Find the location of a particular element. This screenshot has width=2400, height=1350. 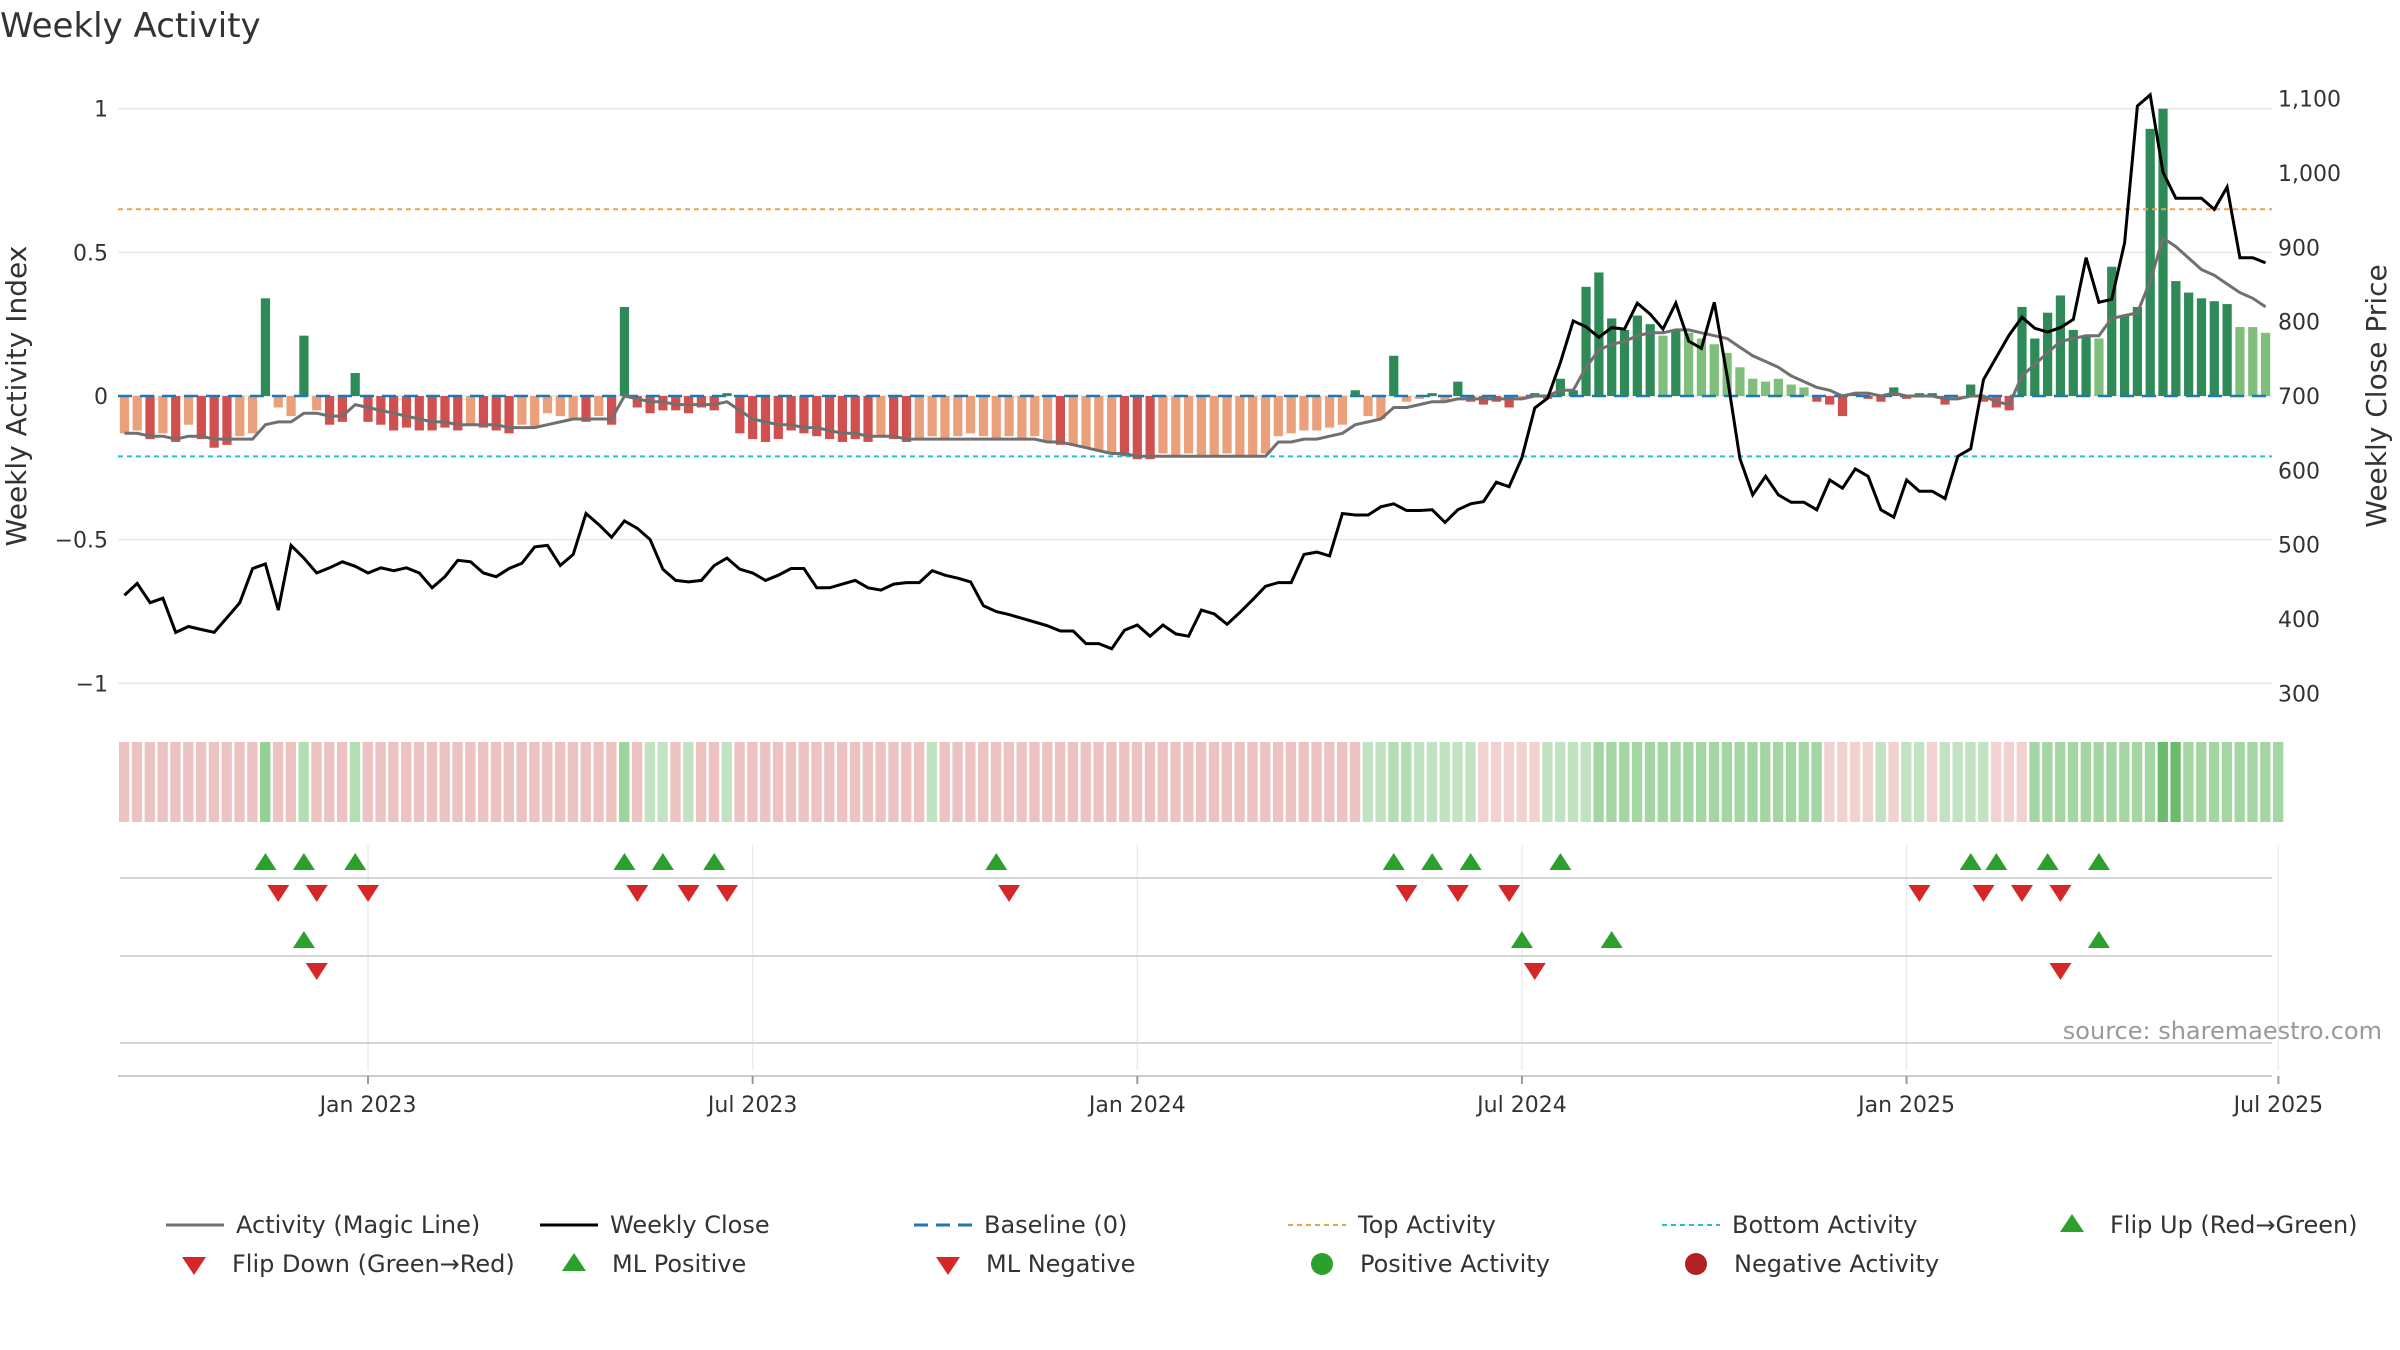

signal-markers is located at coordinates (1182, 916).